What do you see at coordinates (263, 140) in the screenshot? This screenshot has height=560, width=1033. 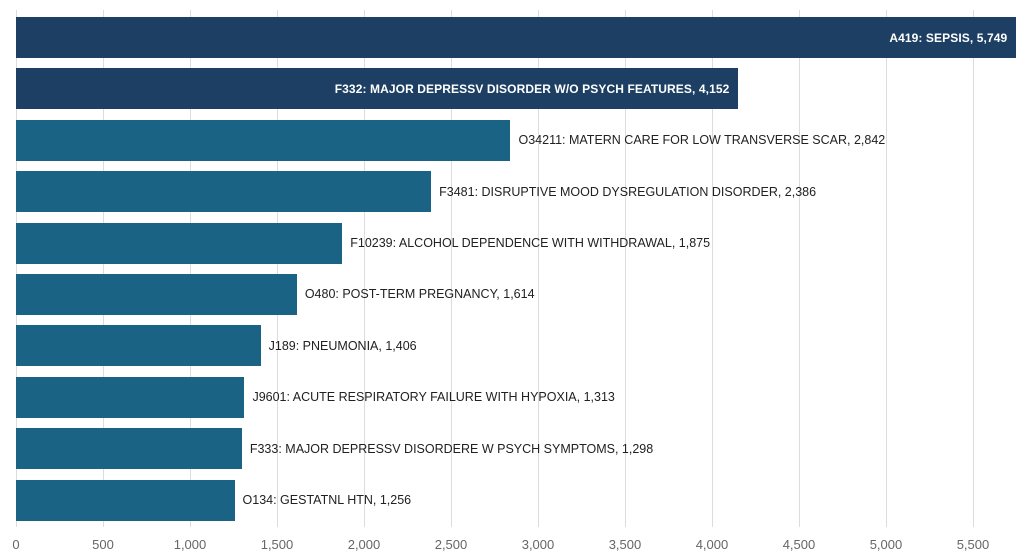 I see `bar-O34211` at bounding box center [263, 140].